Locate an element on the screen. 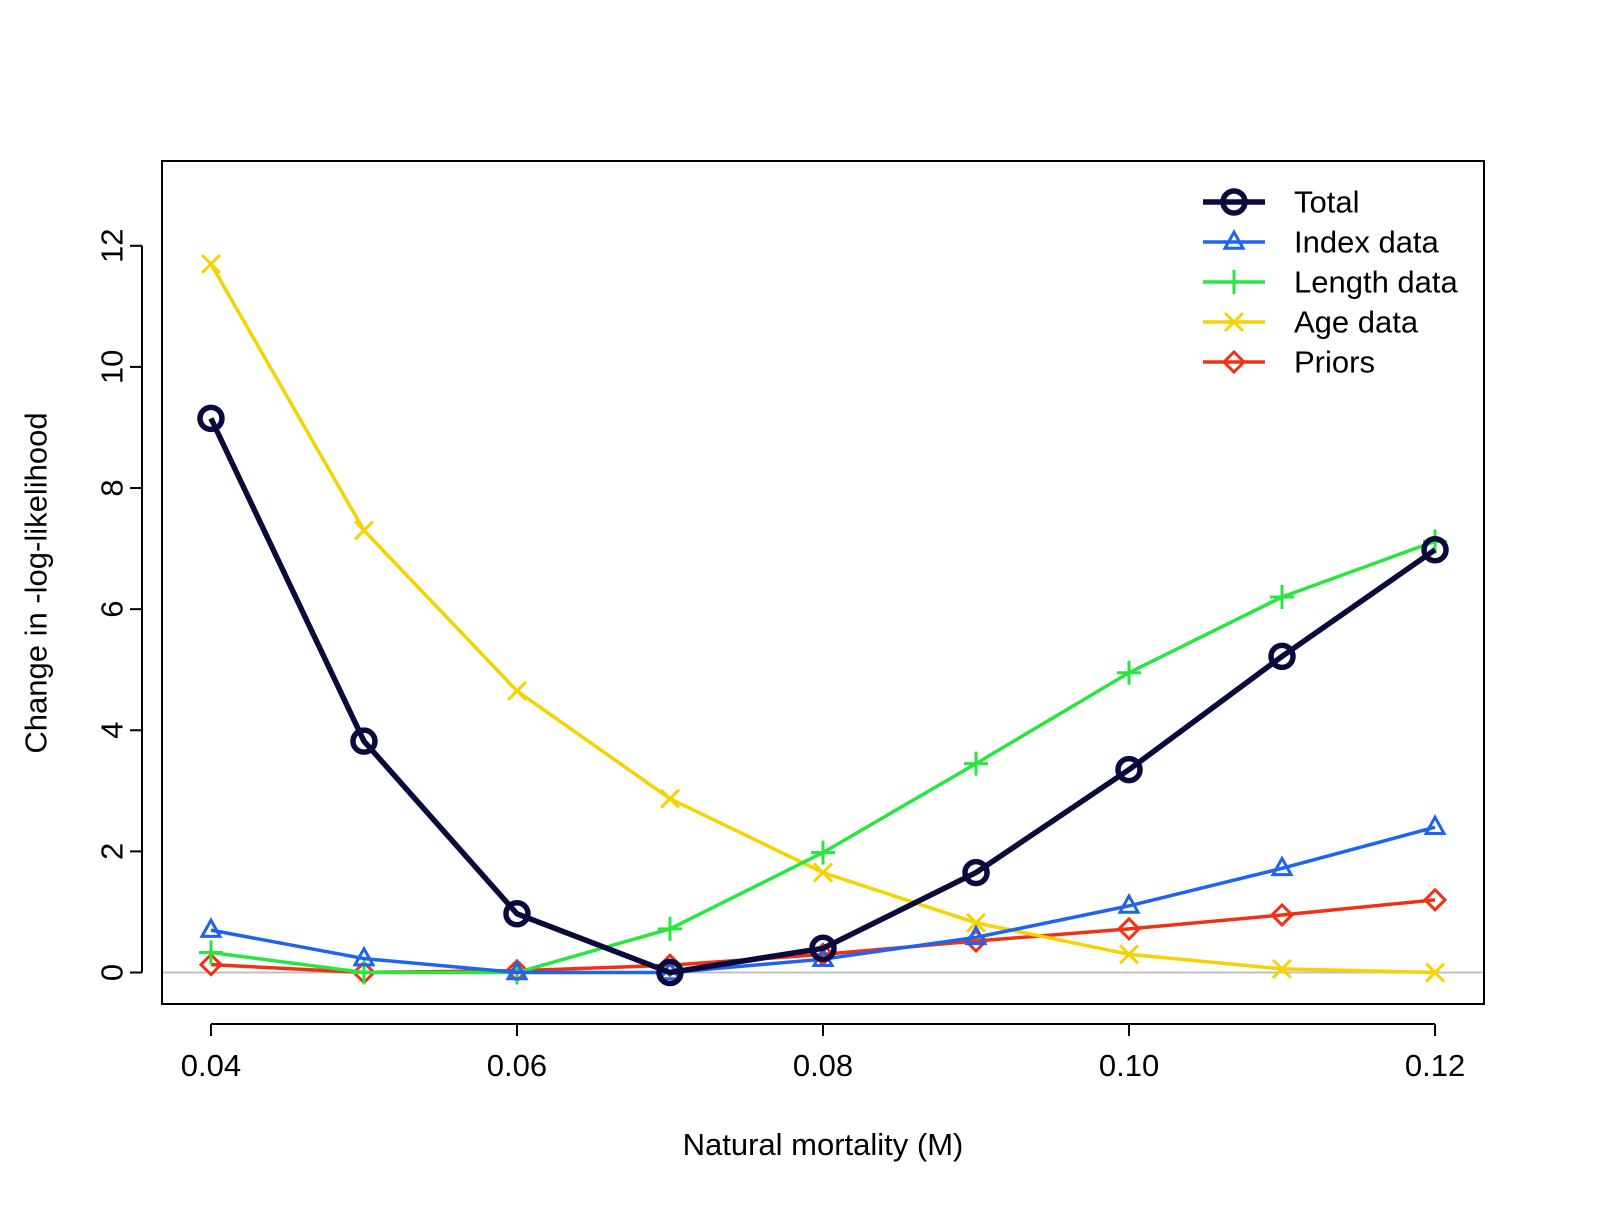  x-axis-title: Natural mortality (M) is located at coordinates (823, 1144).